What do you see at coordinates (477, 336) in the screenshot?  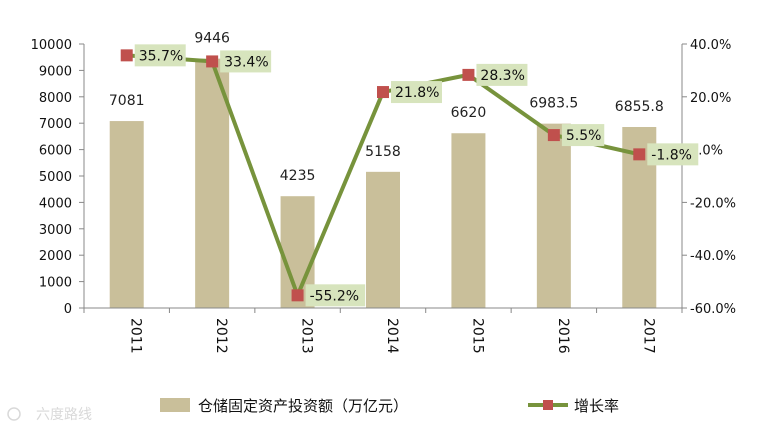 I see `x-tick-label: 2015` at bounding box center [477, 336].